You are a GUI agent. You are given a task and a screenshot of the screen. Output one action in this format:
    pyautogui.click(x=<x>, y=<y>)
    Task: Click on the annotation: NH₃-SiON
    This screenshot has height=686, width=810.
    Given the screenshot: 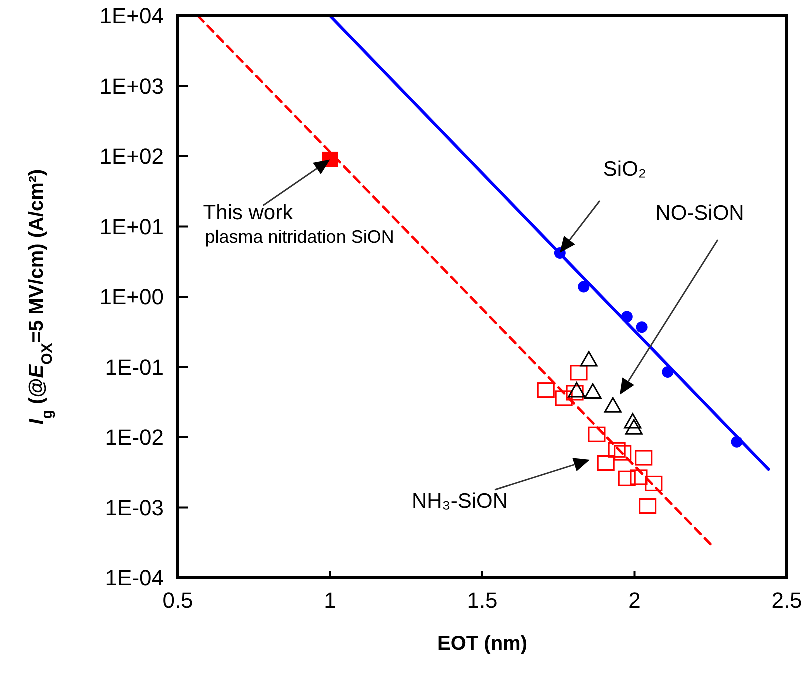 What is the action you would take?
    pyautogui.click(x=460, y=501)
    